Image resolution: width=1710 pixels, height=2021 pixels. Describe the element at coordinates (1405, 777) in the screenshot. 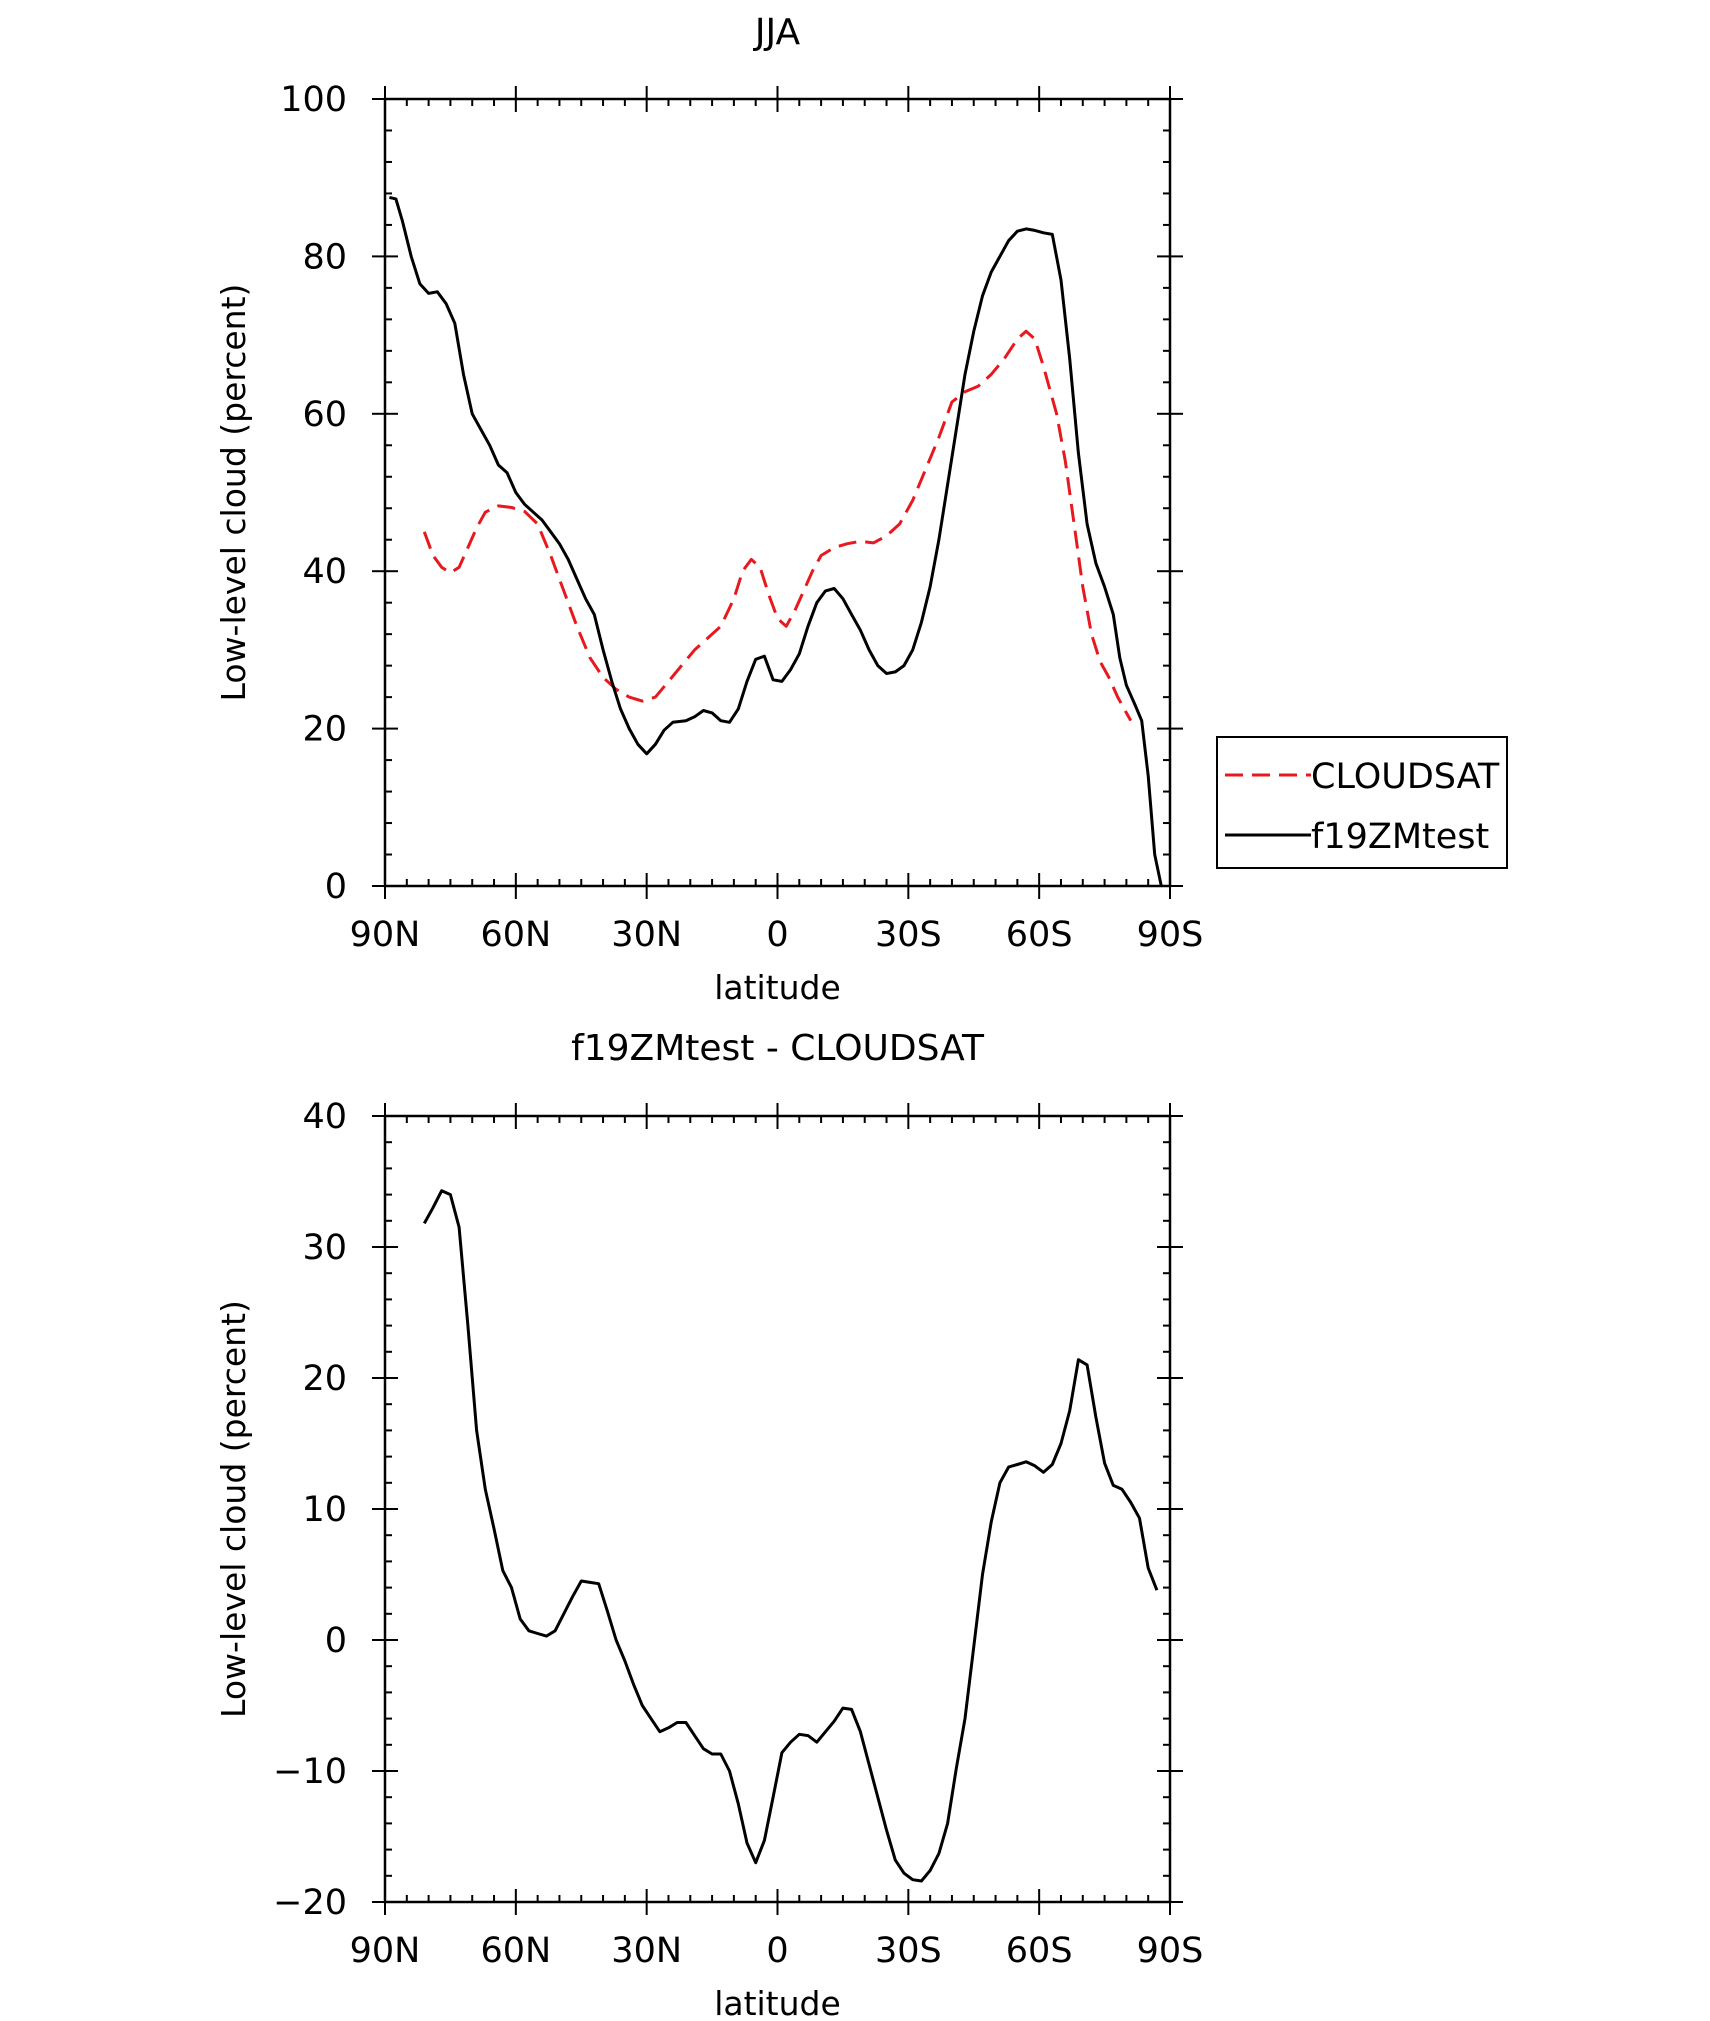

I see `legend-label-cloudsat: CLOUDSAT` at that location.